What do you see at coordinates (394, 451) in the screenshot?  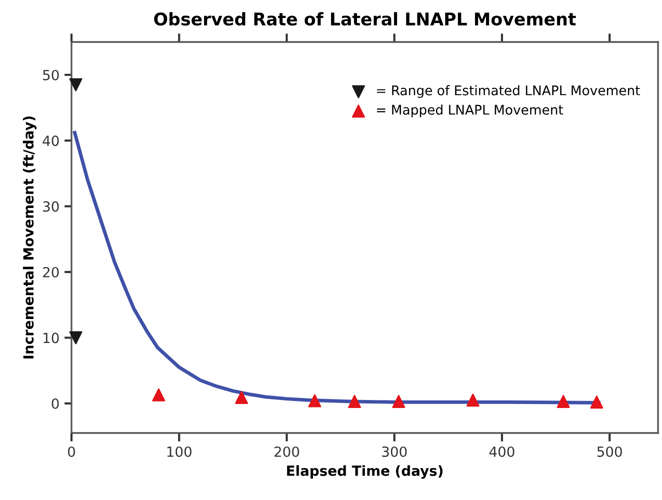 I see `x-tick-label: 300` at bounding box center [394, 451].